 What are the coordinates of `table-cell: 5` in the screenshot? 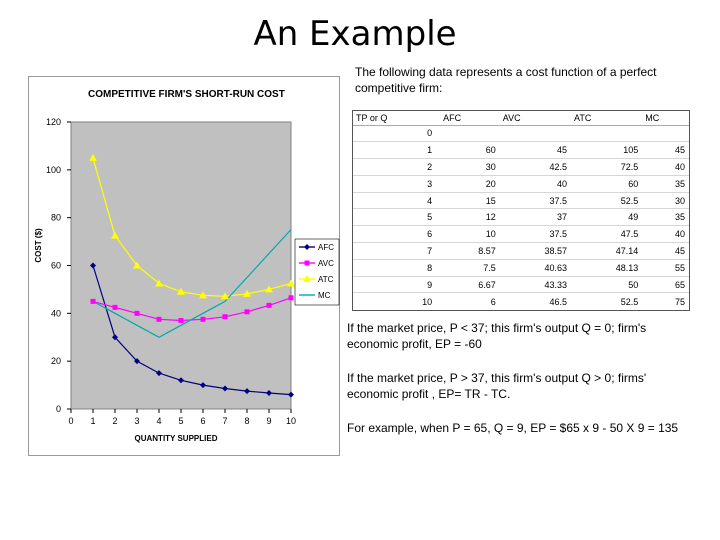 It's located at (397, 217).